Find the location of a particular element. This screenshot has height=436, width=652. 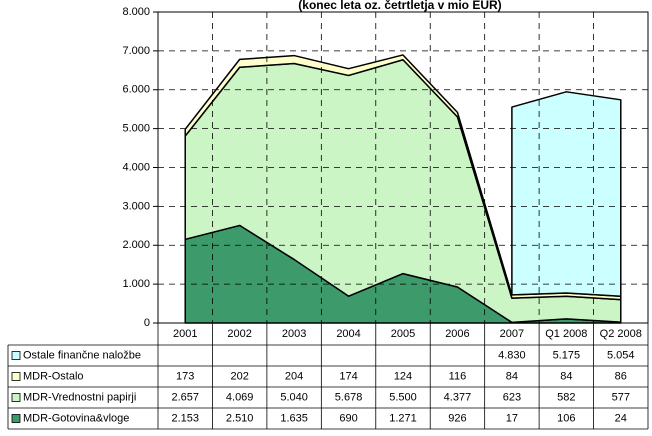

chart-title: (konec leta oz. četrtletja v mio EUR) is located at coordinates (399, 6).